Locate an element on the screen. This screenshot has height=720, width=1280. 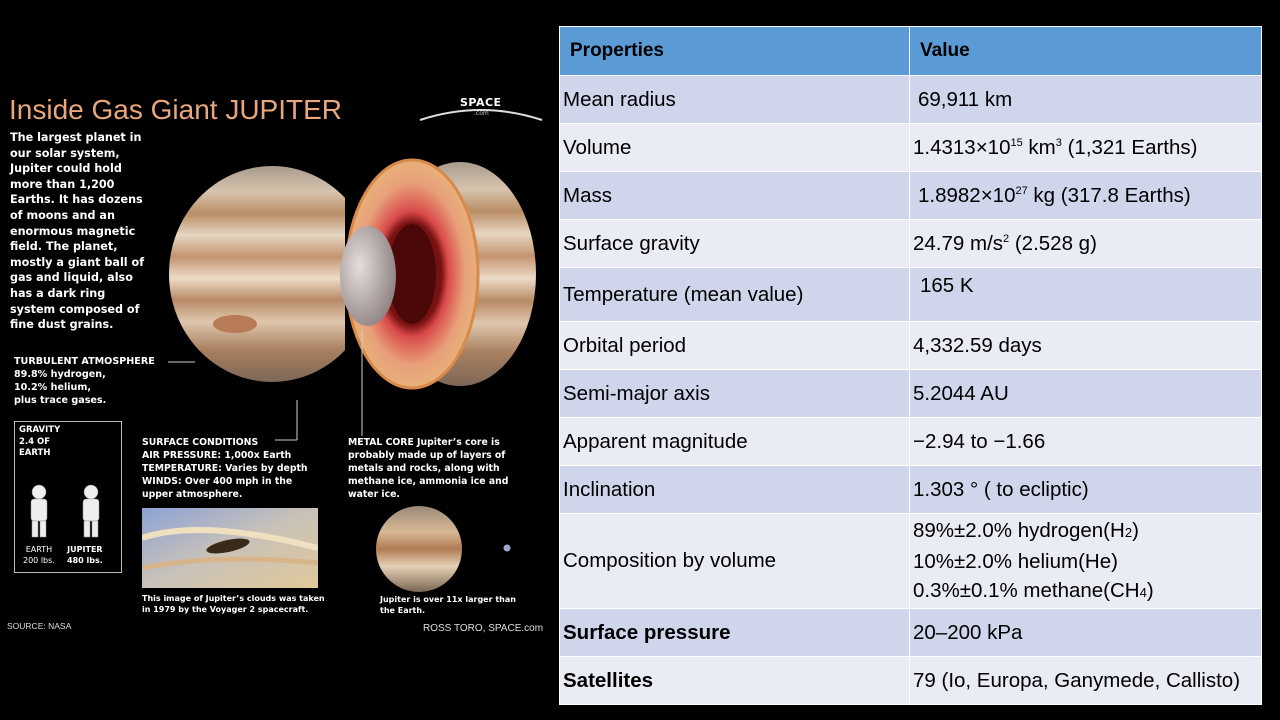
table-row: Apparent magnitude −2.94 to −1.66 is located at coordinates (910, 441).